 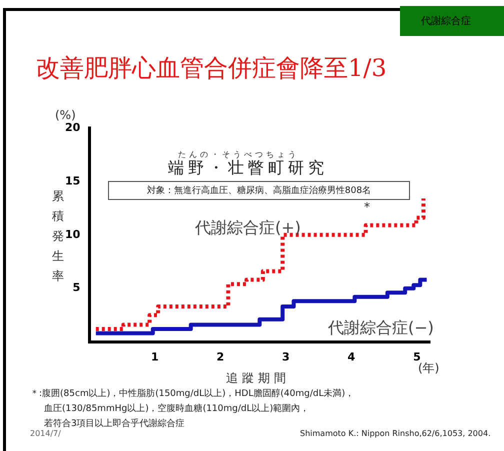 I want to click on text: 端野・壮瞥町研究, so click(x=248, y=168).